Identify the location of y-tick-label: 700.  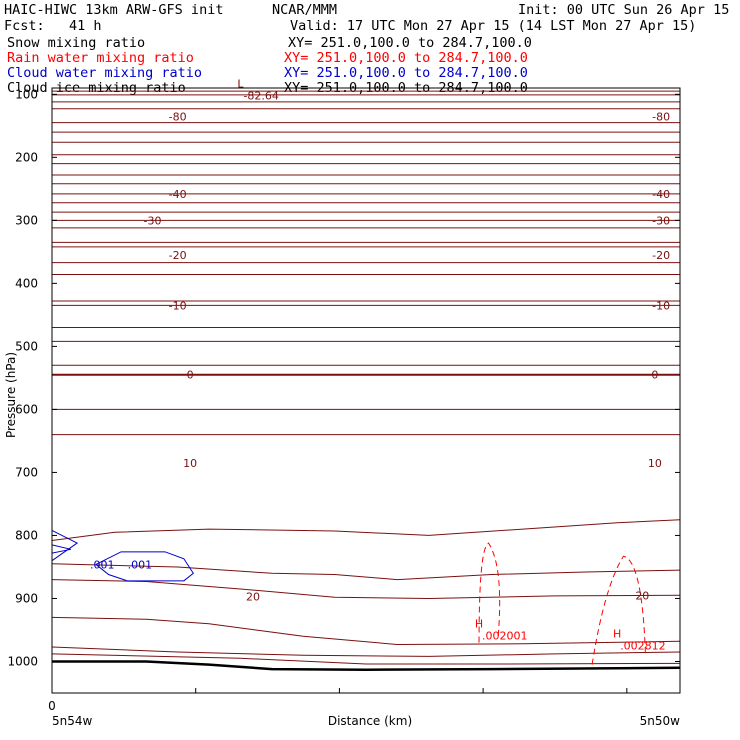
(26, 472).